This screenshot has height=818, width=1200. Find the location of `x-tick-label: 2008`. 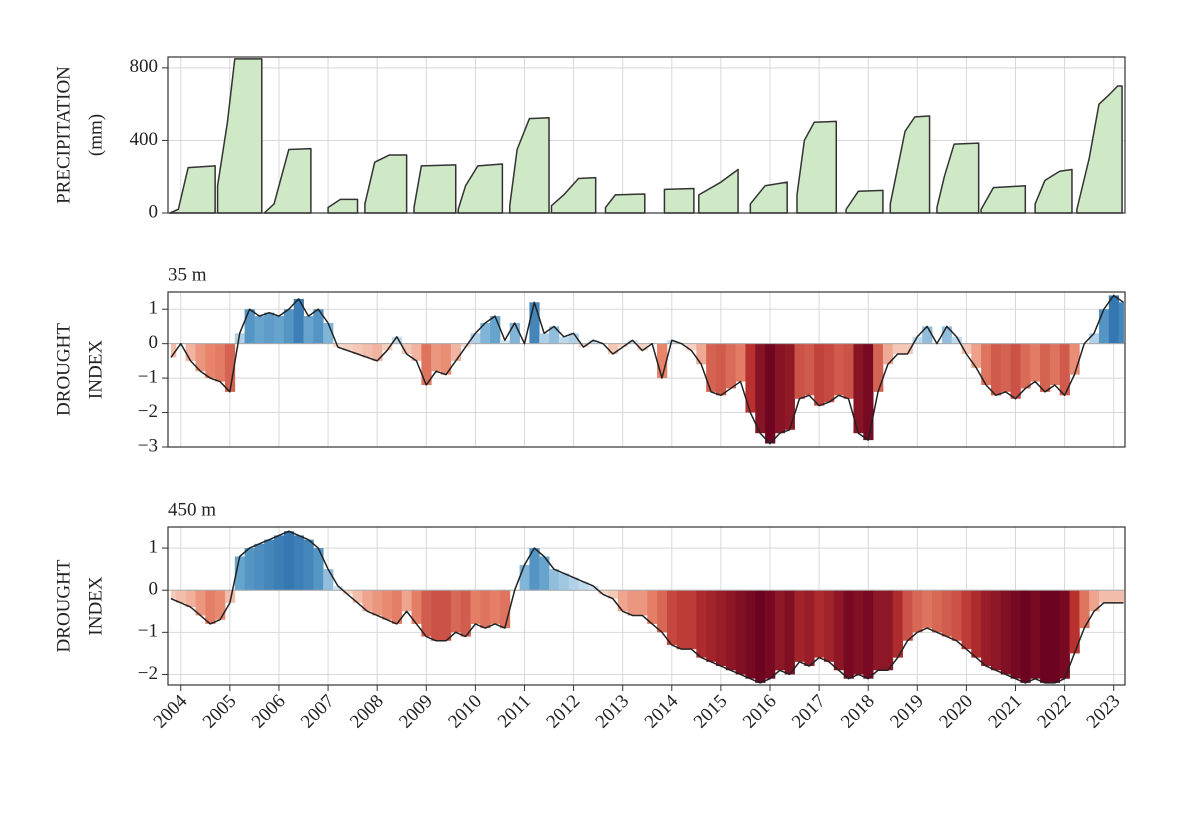

x-tick-label: 2008 is located at coordinates (367, 712).